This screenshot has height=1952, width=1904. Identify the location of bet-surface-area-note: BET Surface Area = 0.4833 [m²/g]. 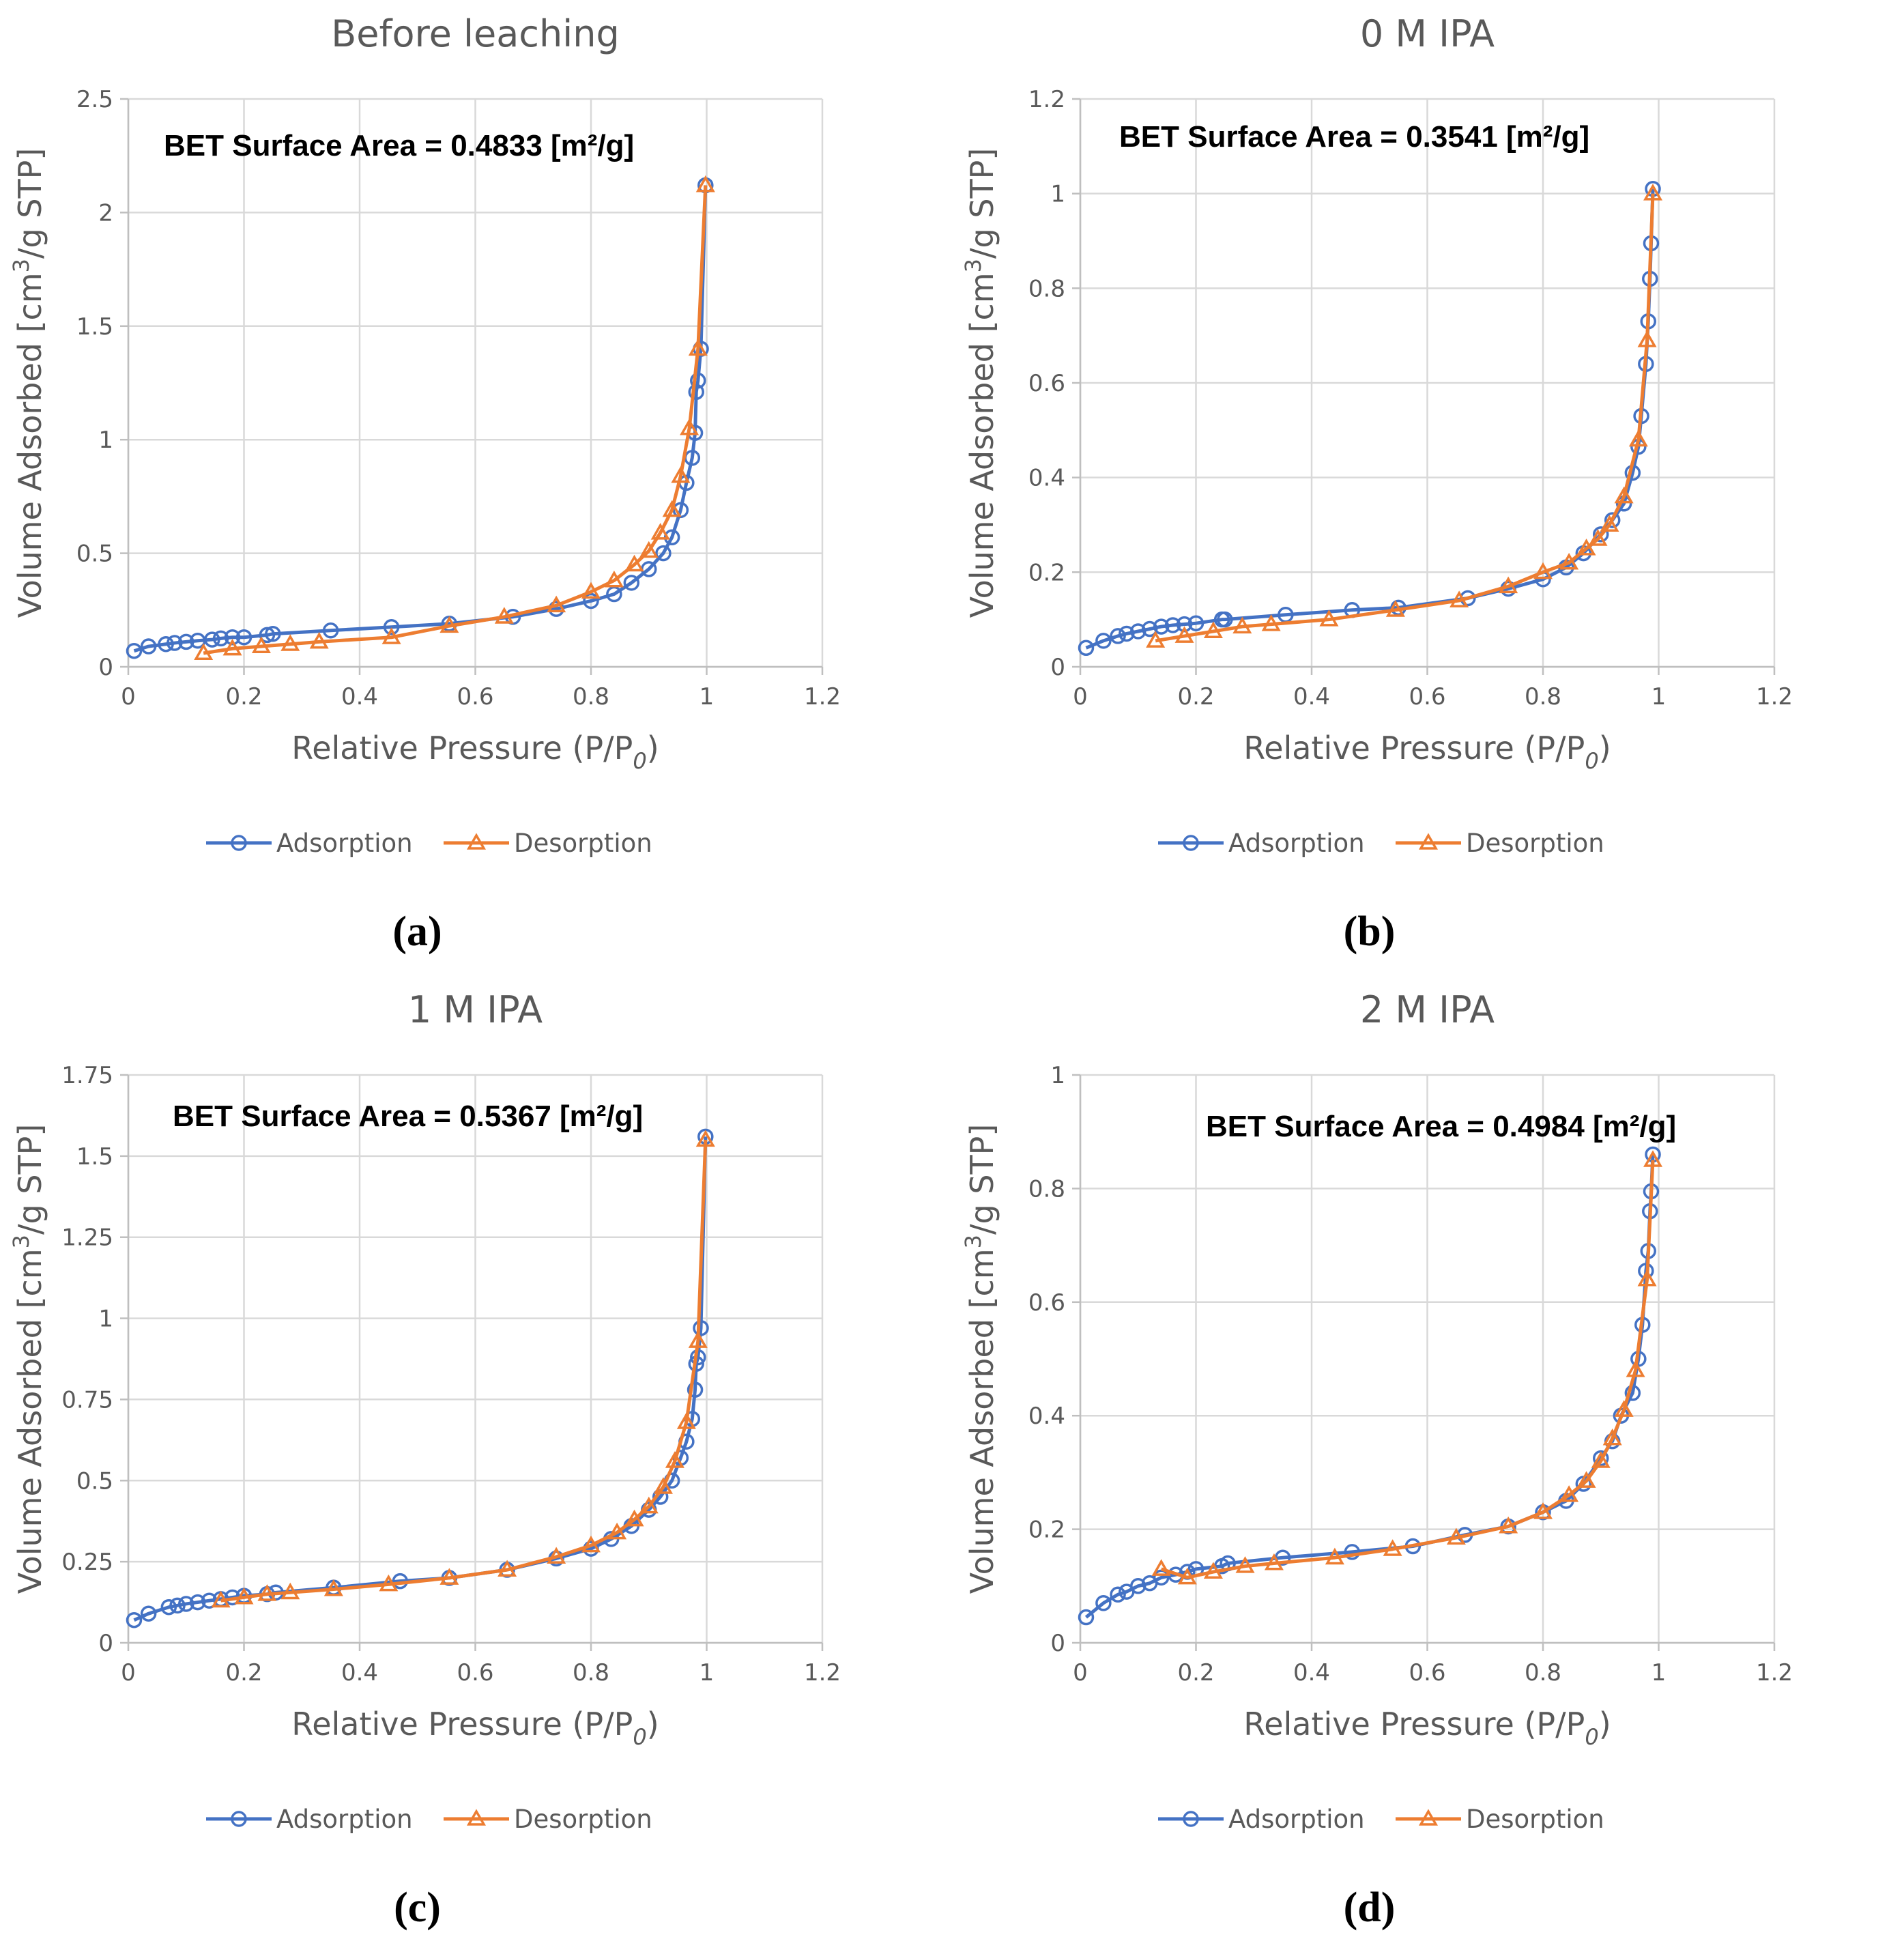
(399, 145).